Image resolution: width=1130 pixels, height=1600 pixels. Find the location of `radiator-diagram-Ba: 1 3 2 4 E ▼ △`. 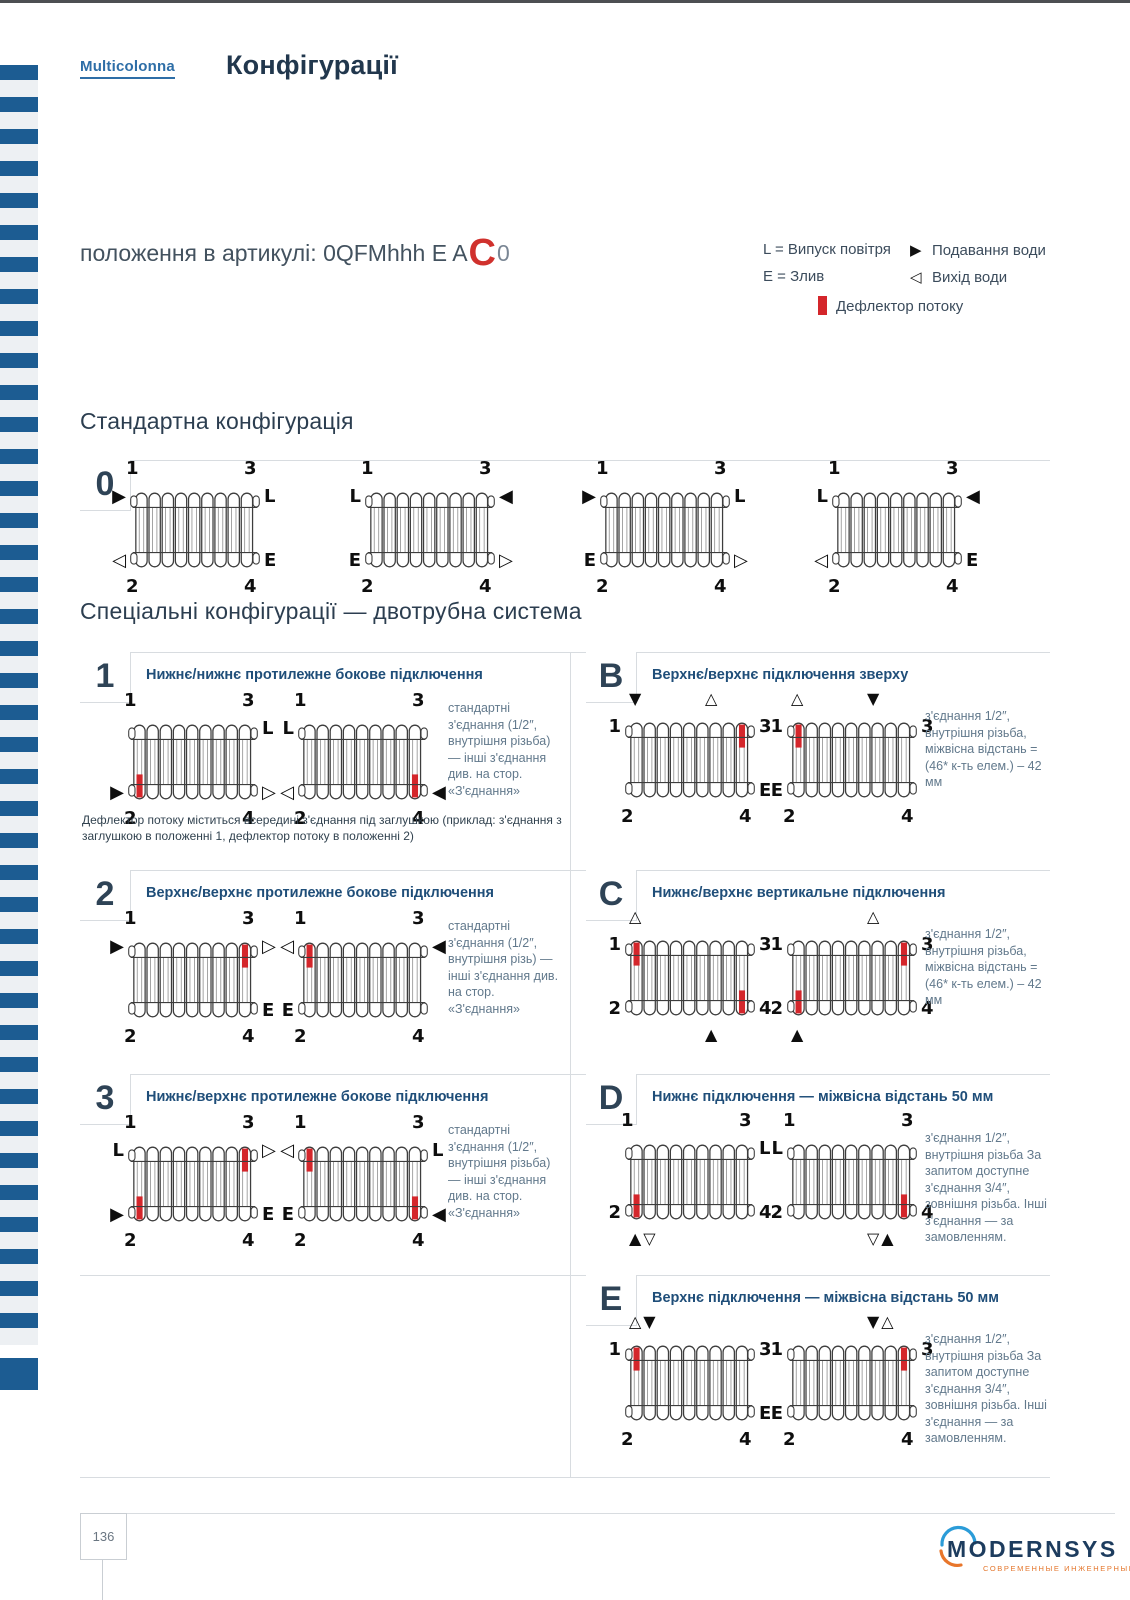

radiator-diagram-Ba: 1 3 2 4 E ▼ △ is located at coordinates (690, 760).